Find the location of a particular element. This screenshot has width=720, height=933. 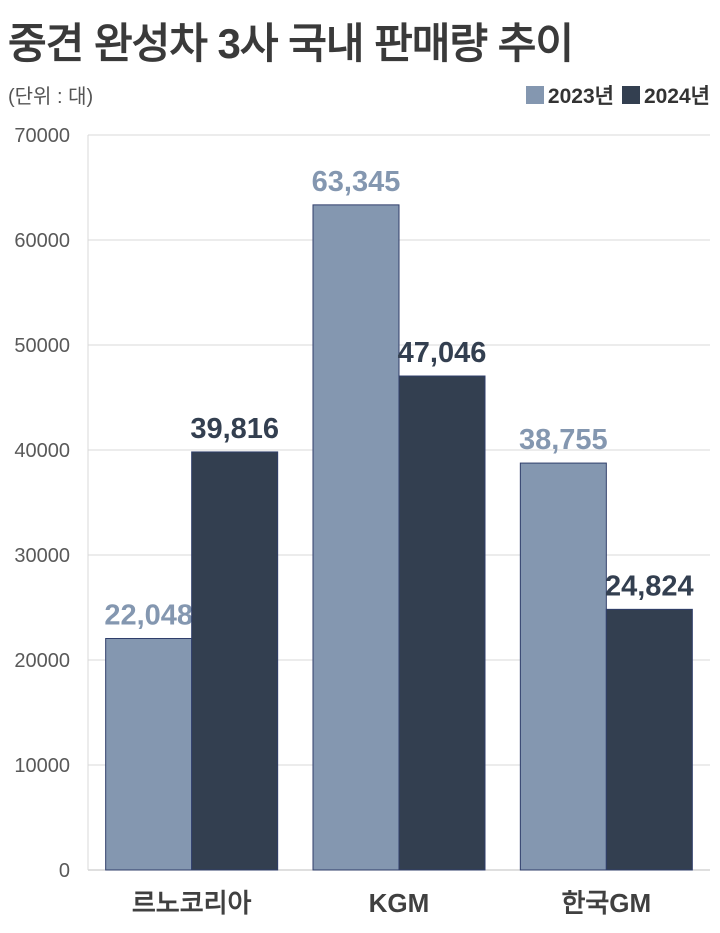

x-tick-label-1: KGM is located at coordinates (399, 903).